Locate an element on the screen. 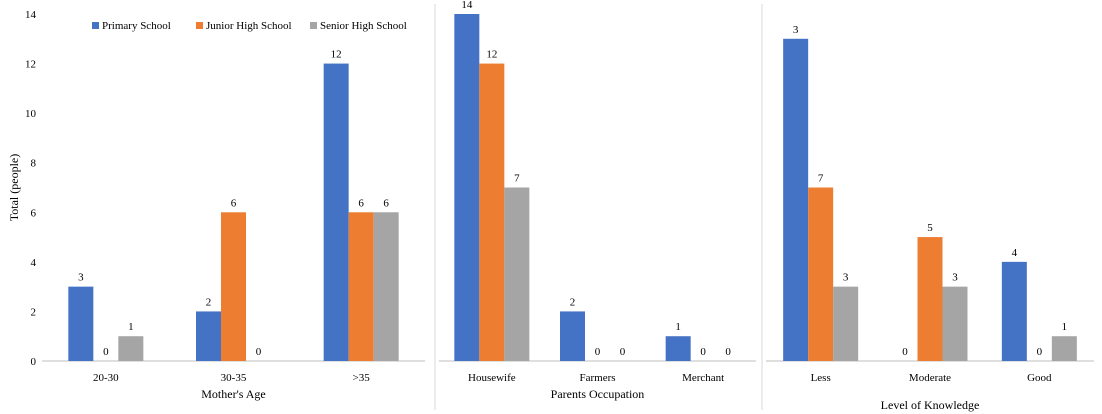 This screenshot has width=1102, height=414. x-axis-title: Level of Knowledge is located at coordinates (930, 405).